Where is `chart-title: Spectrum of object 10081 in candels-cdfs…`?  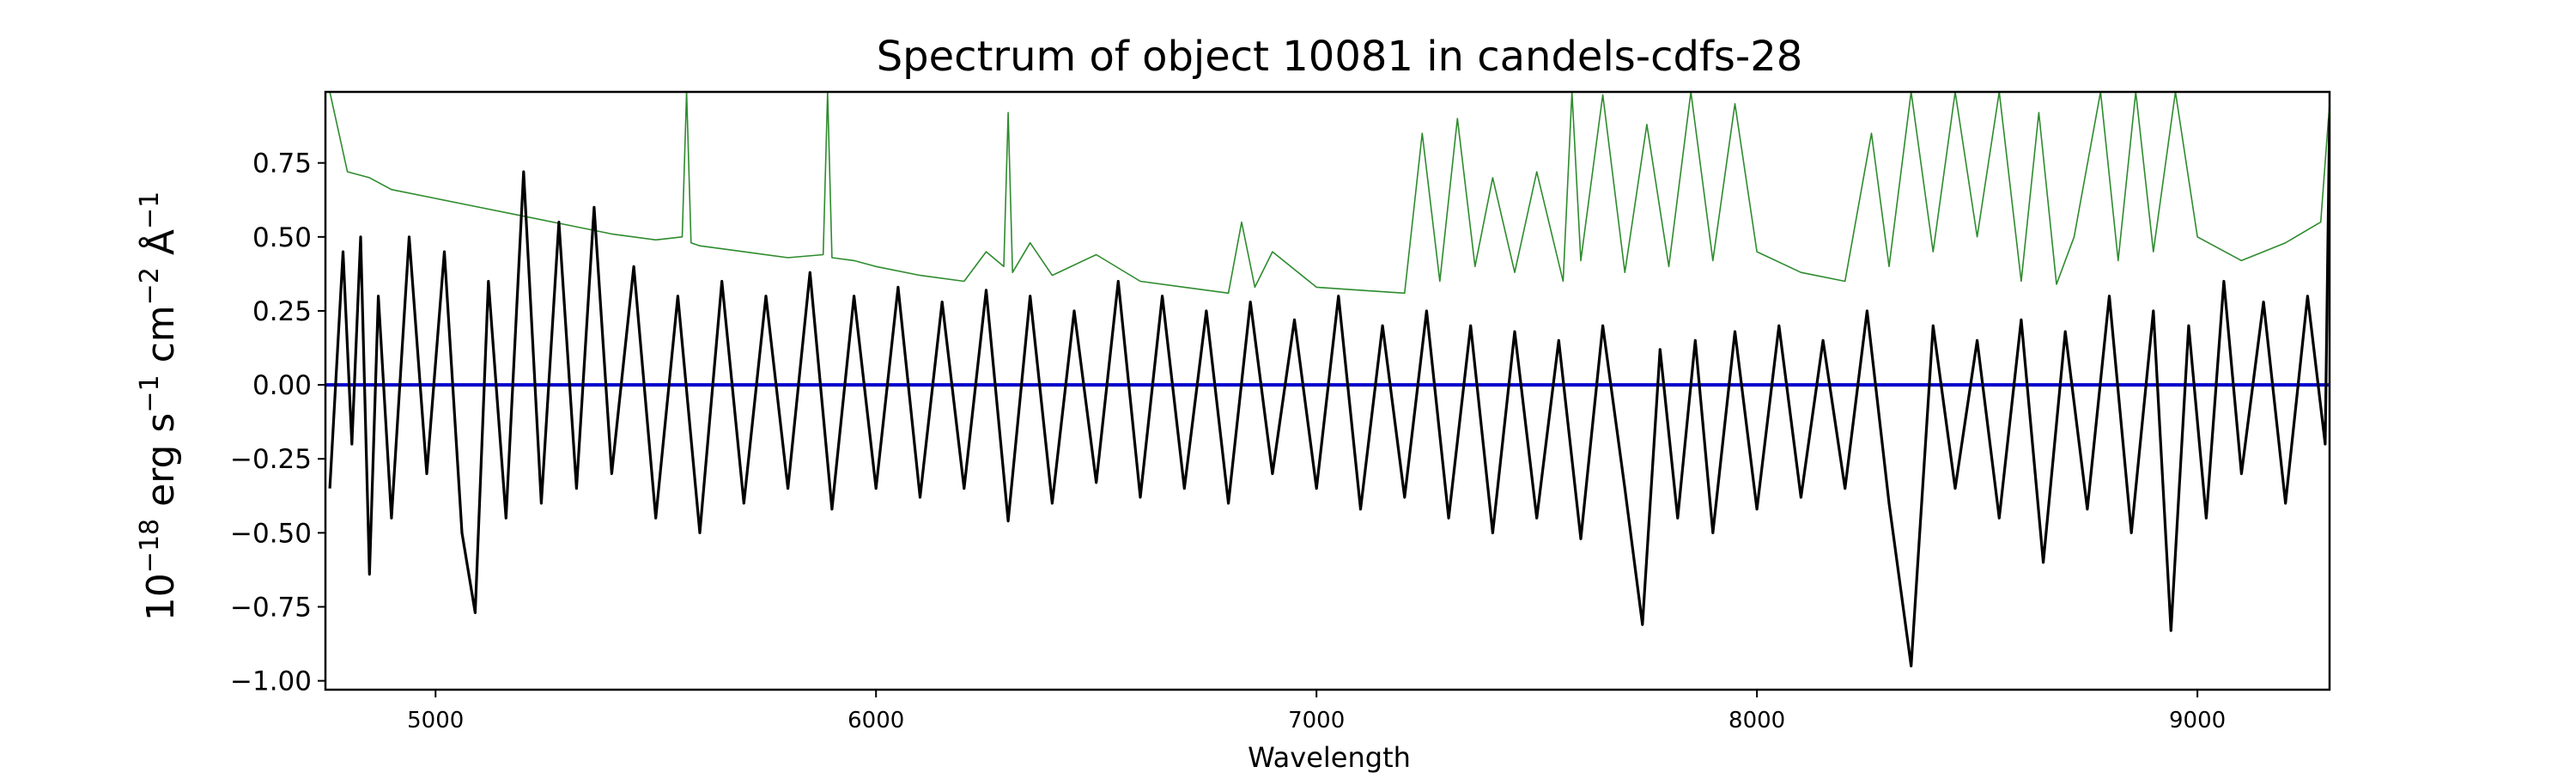 chart-title: Spectrum of object 10081 in candels-cdfs… is located at coordinates (1340, 57).